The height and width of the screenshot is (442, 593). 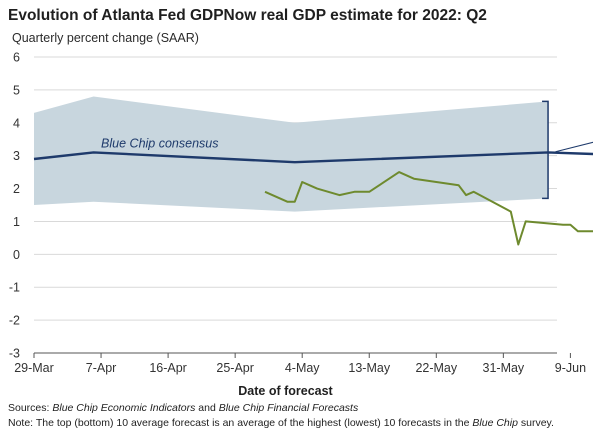 What do you see at coordinates (14, 354) in the screenshot?
I see `y-tick-label: -3` at bounding box center [14, 354].